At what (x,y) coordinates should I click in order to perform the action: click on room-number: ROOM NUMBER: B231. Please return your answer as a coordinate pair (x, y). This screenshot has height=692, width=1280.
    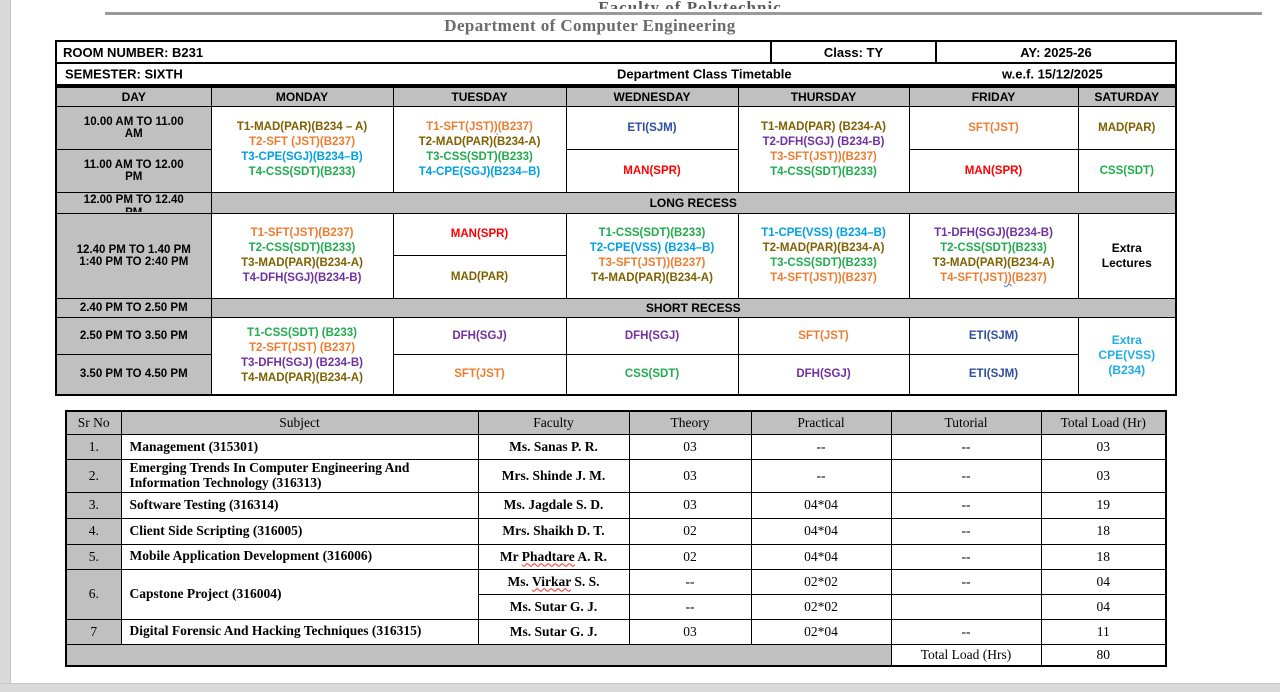
    Looking at the image, I should click on (413, 52).